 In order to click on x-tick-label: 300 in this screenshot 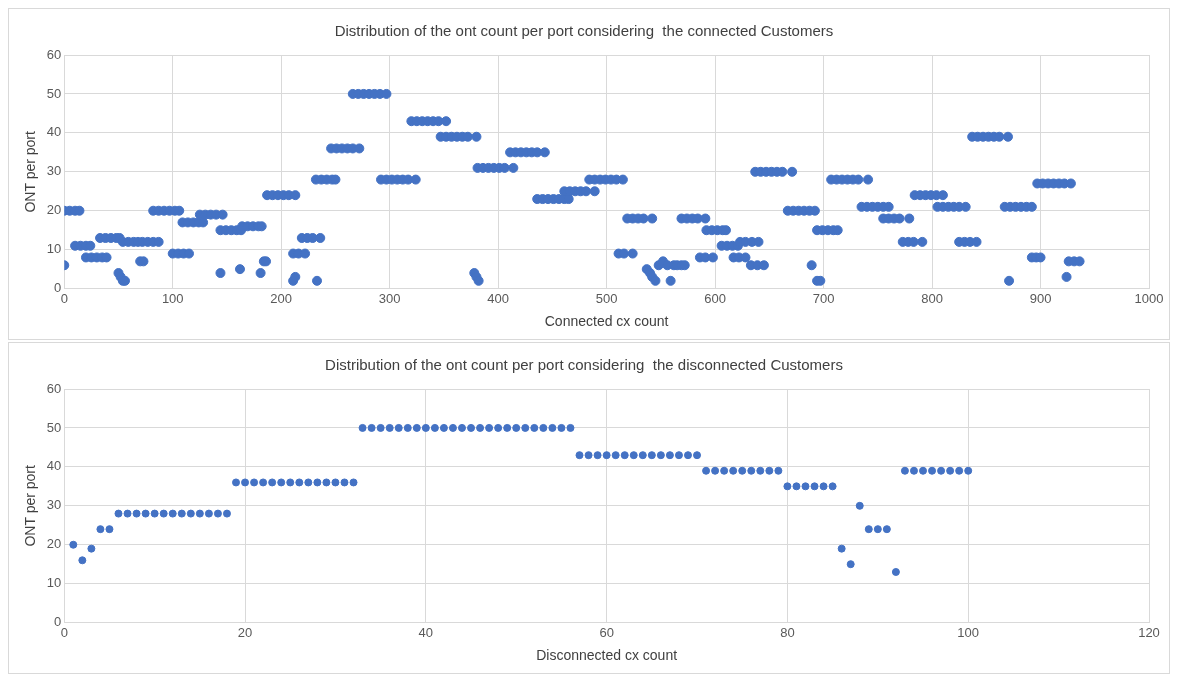, I will do `click(389, 298)`.